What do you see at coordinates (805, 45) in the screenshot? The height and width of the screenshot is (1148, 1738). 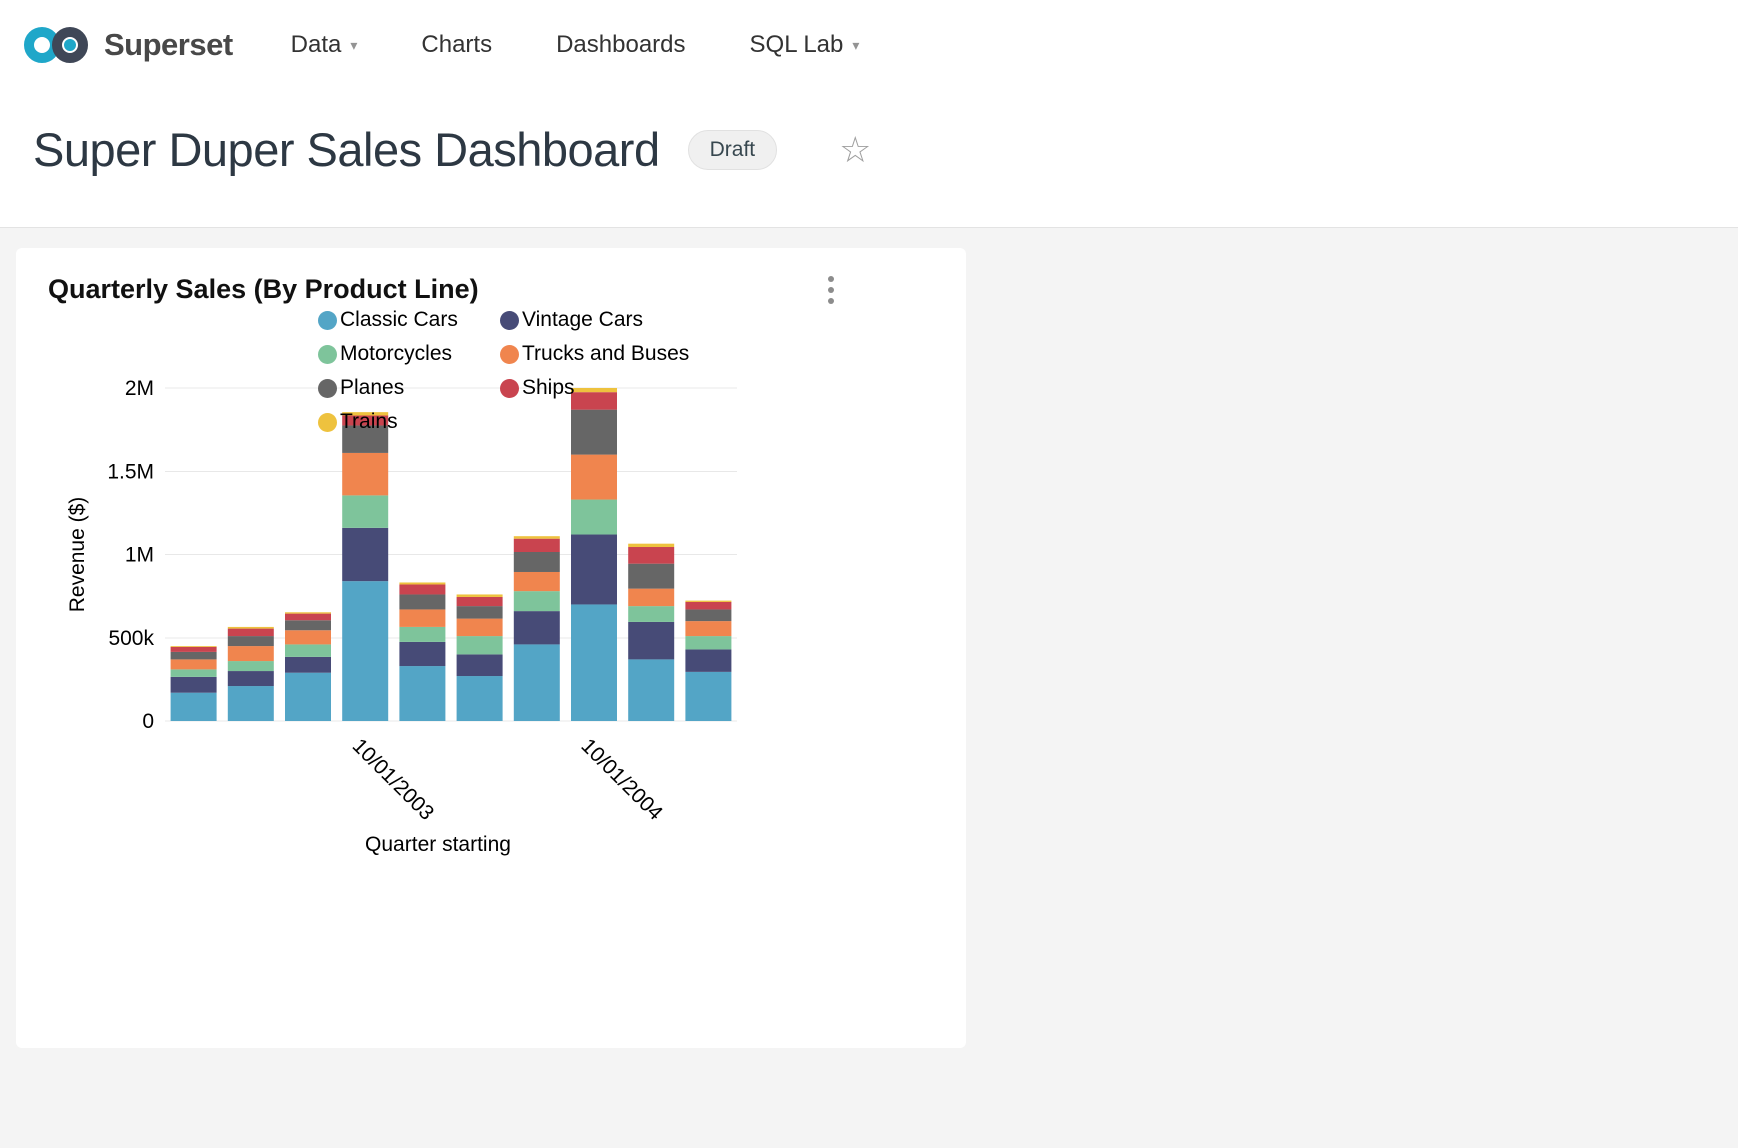 I see `nav-item-sql-lab: SQL Lab ▾` at bounding box center [805, 45].